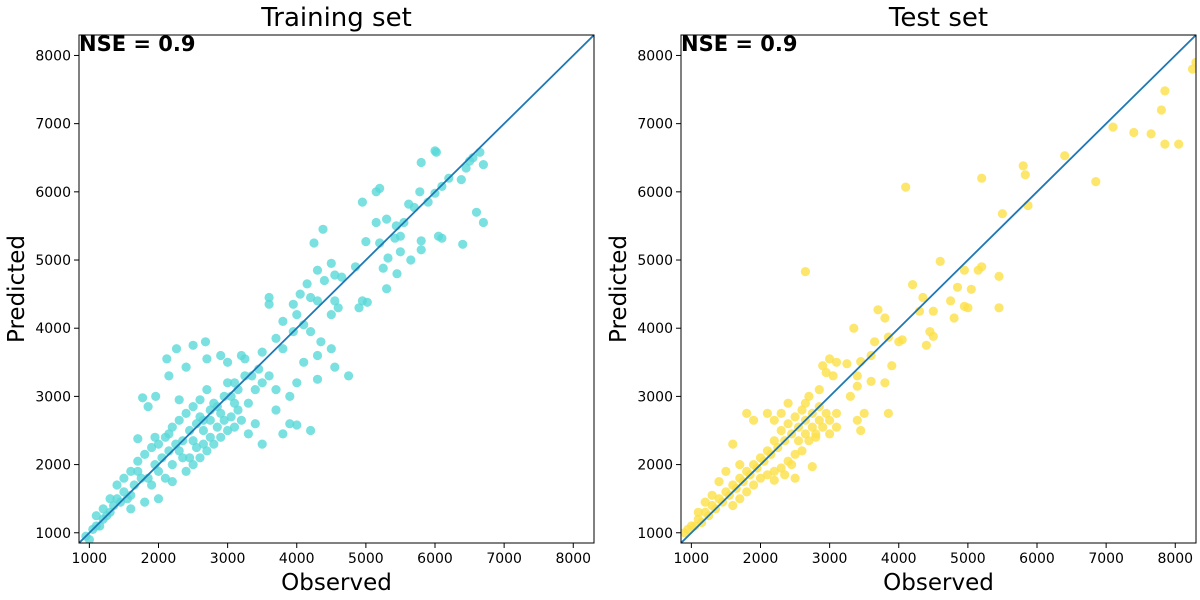 This screenshot has width=1200, height=600. I want to click on x-tick-label: 3000, so click(228, 559).